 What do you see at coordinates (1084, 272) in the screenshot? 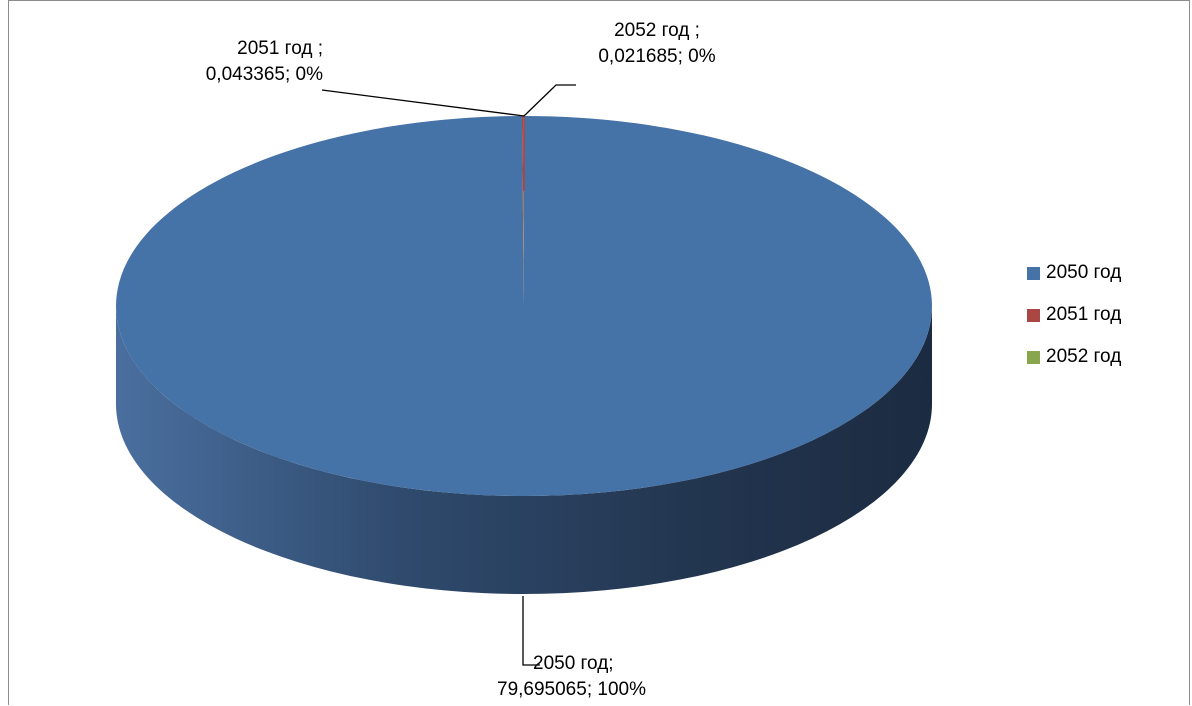
I see `legend-label: 2050 год` at bounding box center [1084, 272].